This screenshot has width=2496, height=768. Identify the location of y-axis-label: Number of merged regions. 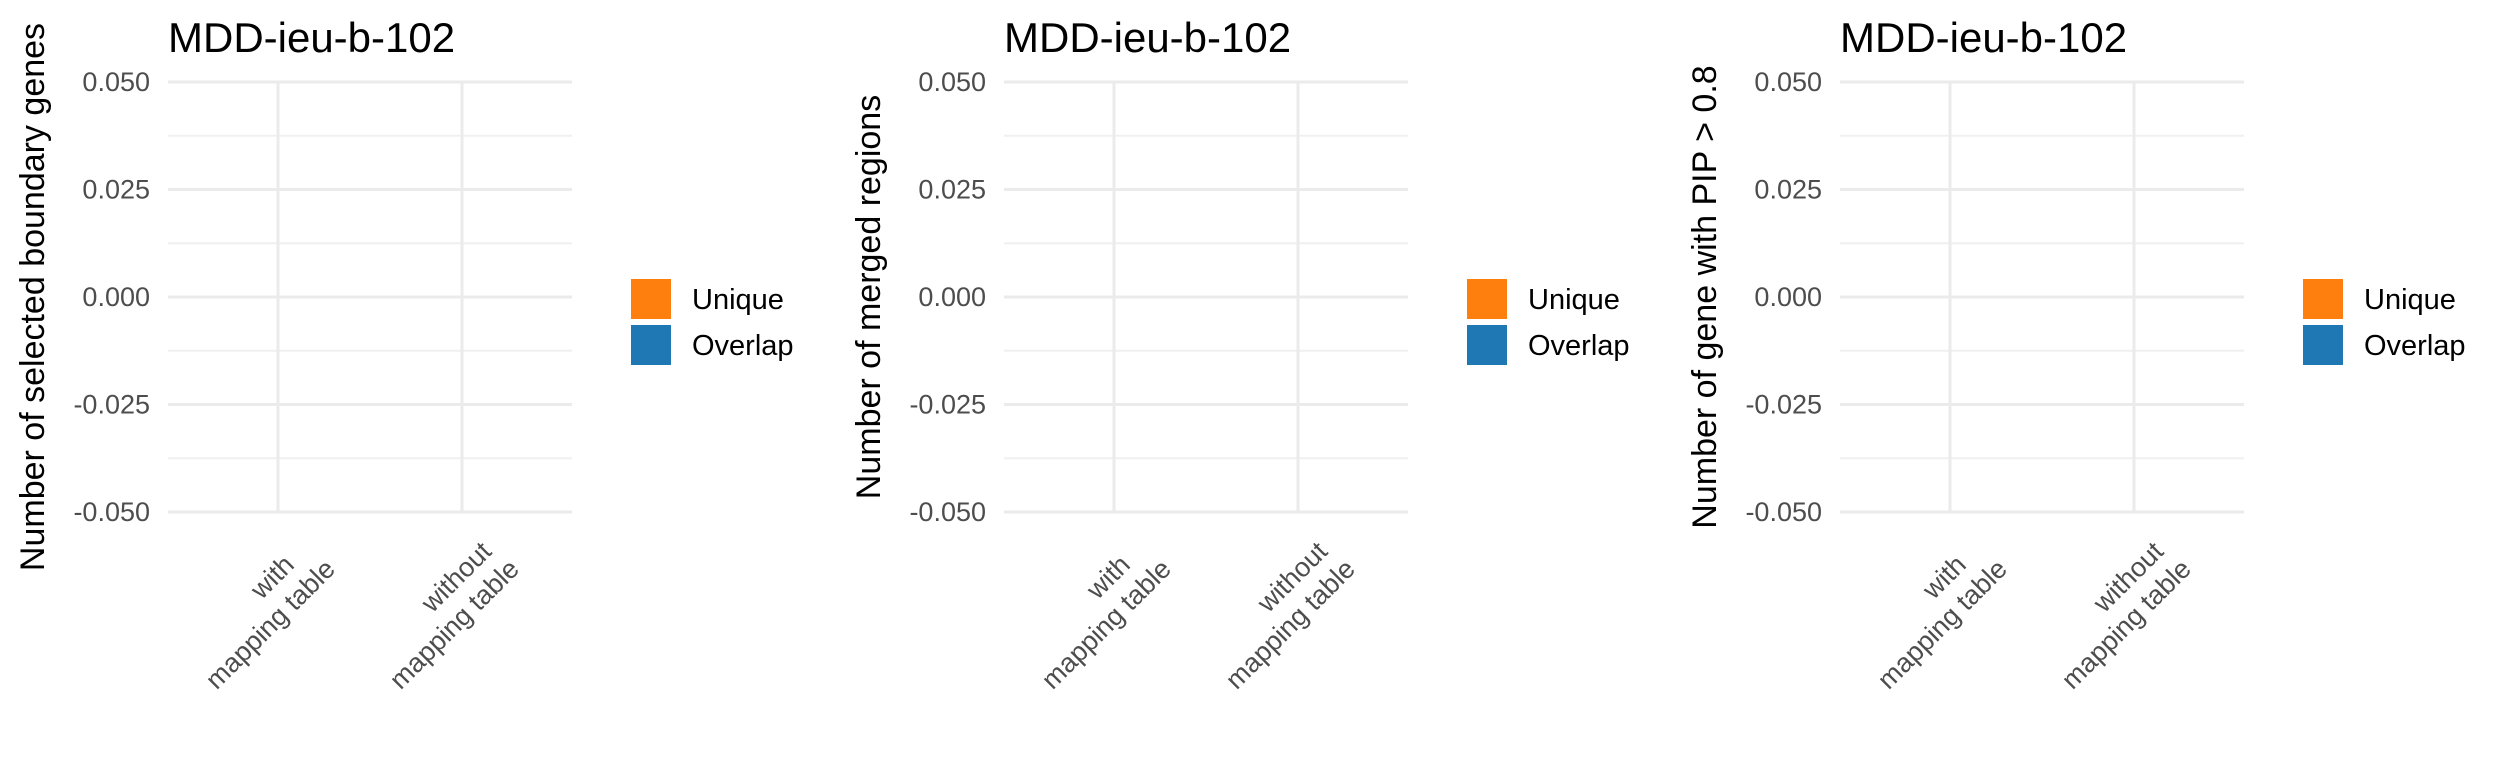
(869, 297).